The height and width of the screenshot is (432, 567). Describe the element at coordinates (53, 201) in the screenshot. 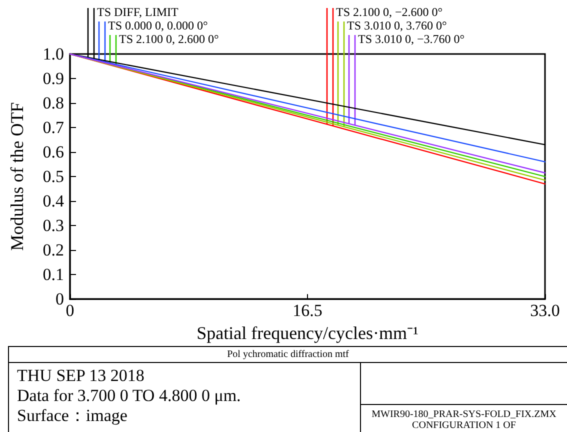

I see `y-tick-label: 0.4` at that location.